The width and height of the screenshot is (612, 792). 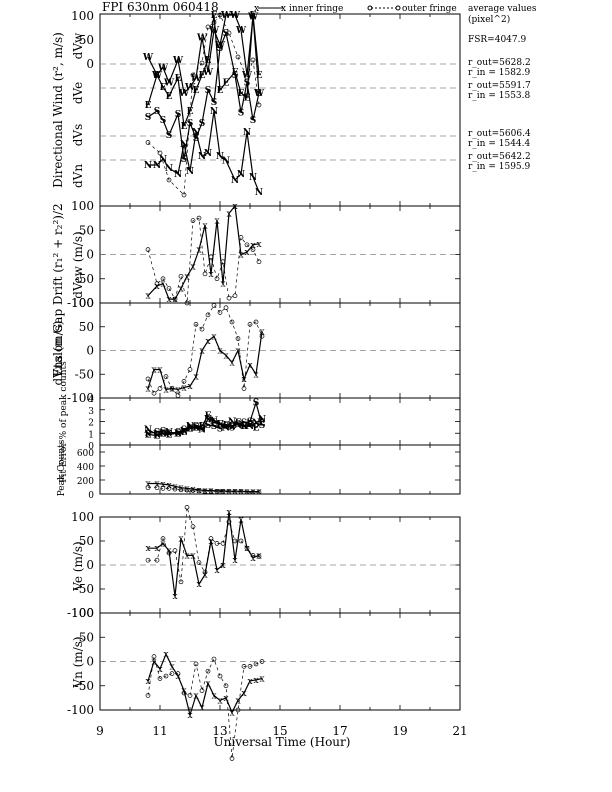 I want to click on inner-point-ve-5: x, so click(x=180, y=540).